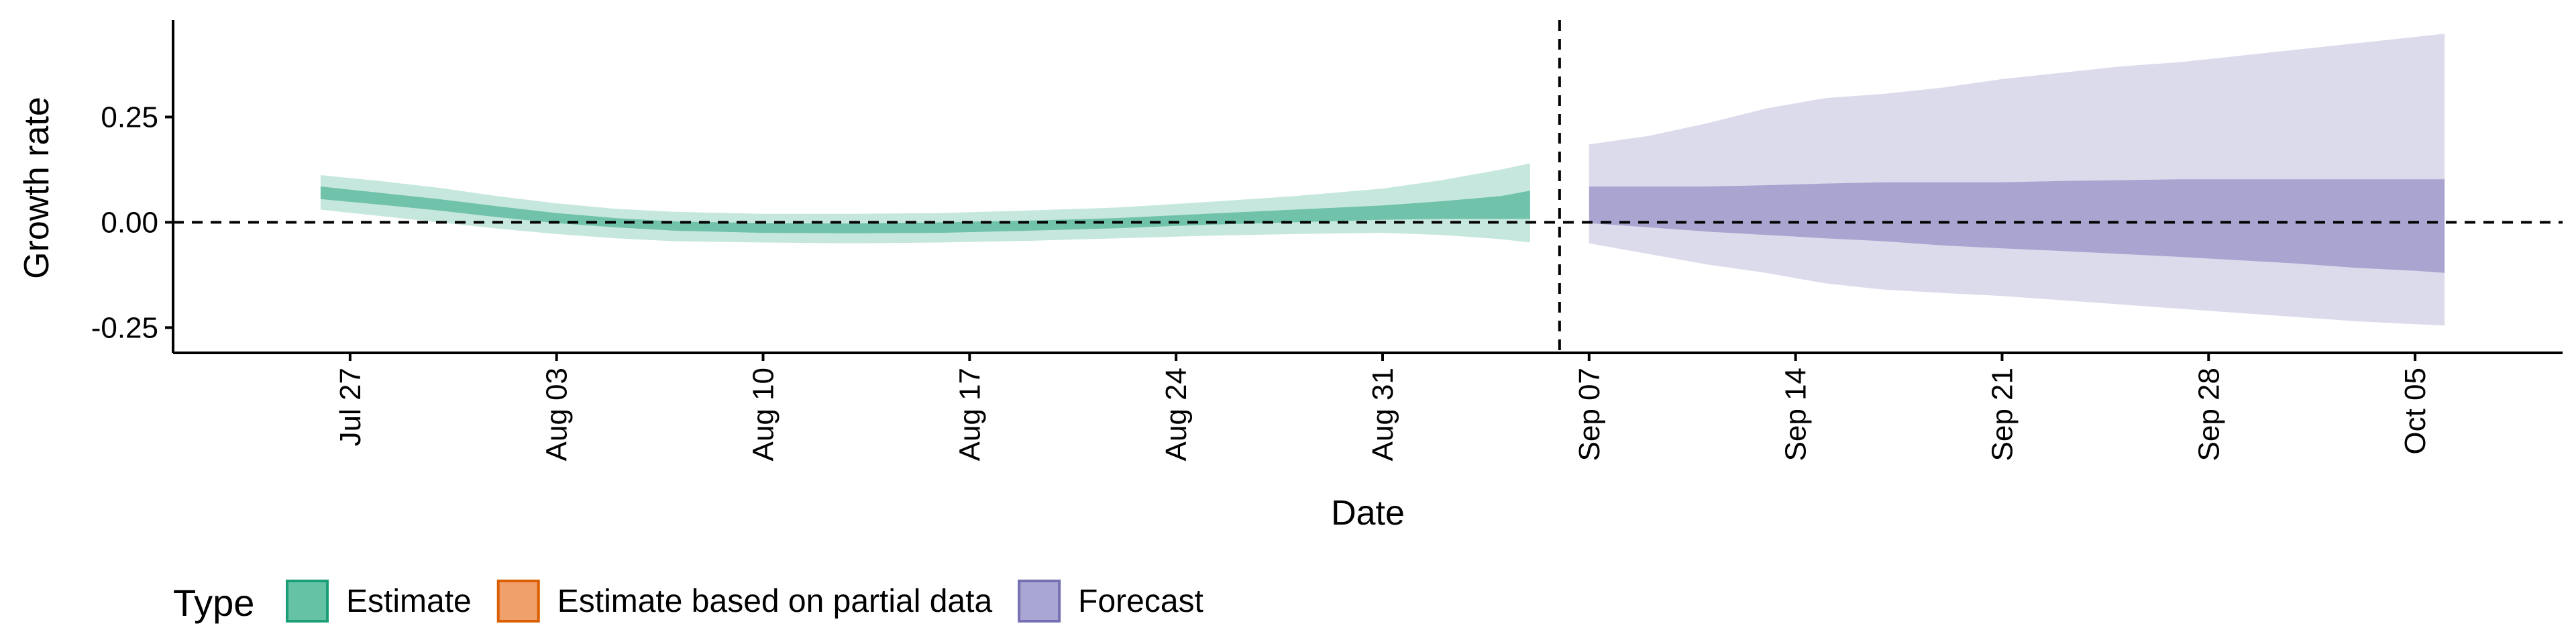 The width and height of the screenshot is (2576, 644). I want to click on y-tick-label: 0.00, so click(129, 222).